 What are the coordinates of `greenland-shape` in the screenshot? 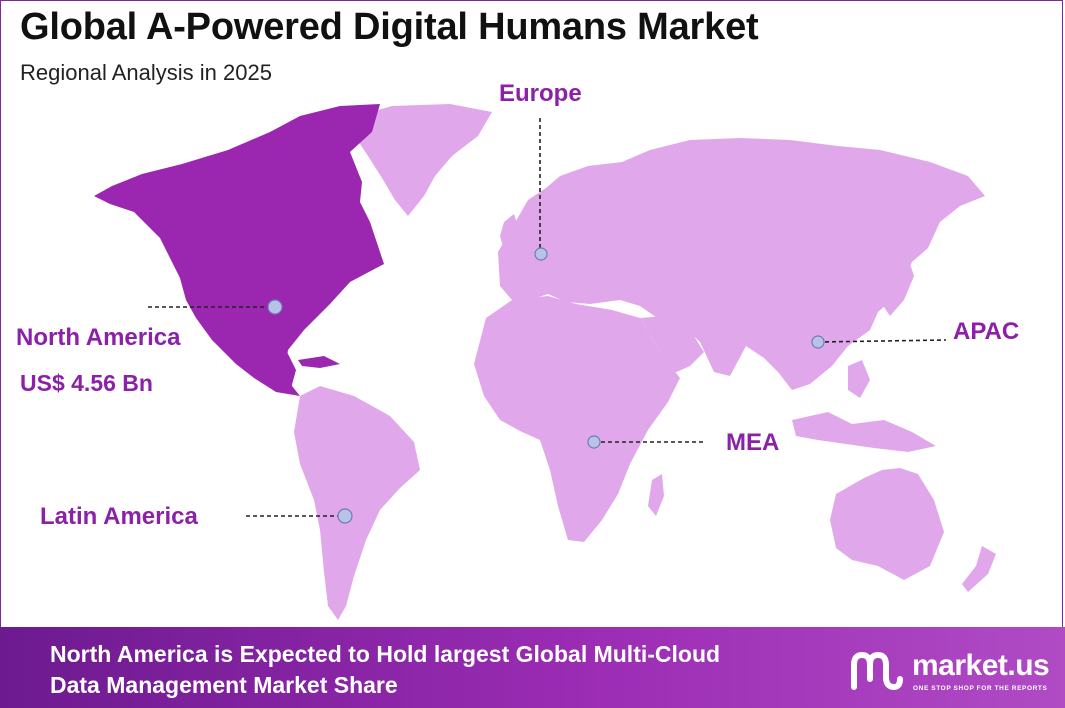 It's located at (421, 160).